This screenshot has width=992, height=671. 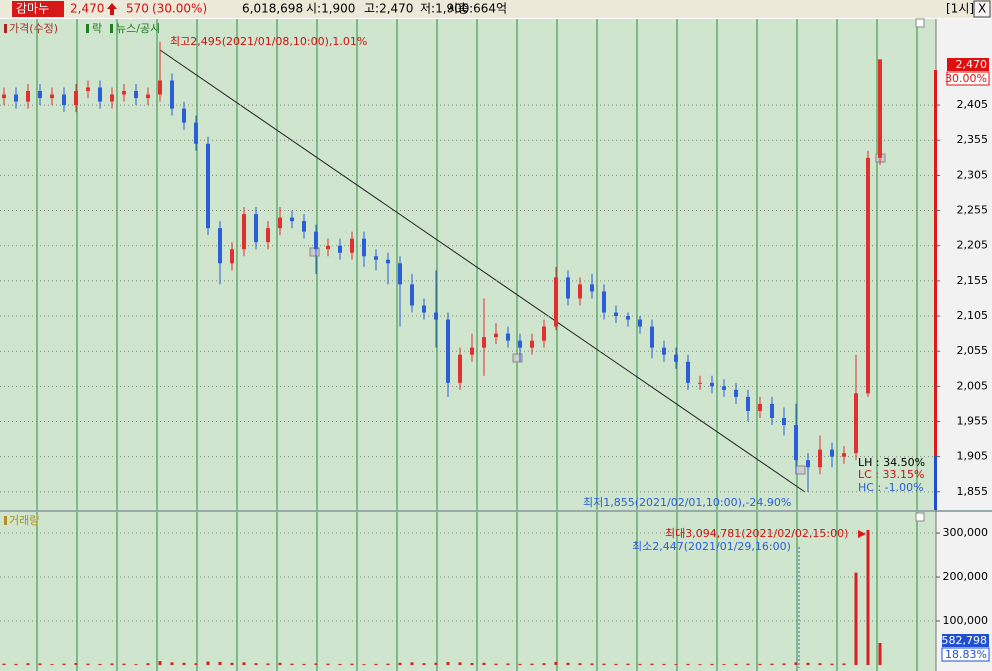 What do you see at coordinates (973, 245) in the screenshot?
I see `y-tick-label: 2,205` at bounding box center [973, 245].